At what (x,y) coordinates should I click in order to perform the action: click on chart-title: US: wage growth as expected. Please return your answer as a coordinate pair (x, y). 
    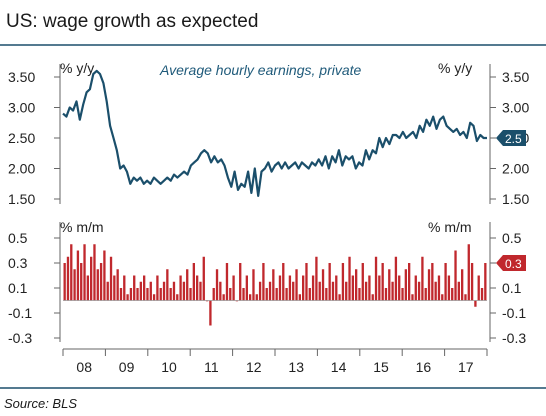
    Looking at the image, I should click on (132, 21).